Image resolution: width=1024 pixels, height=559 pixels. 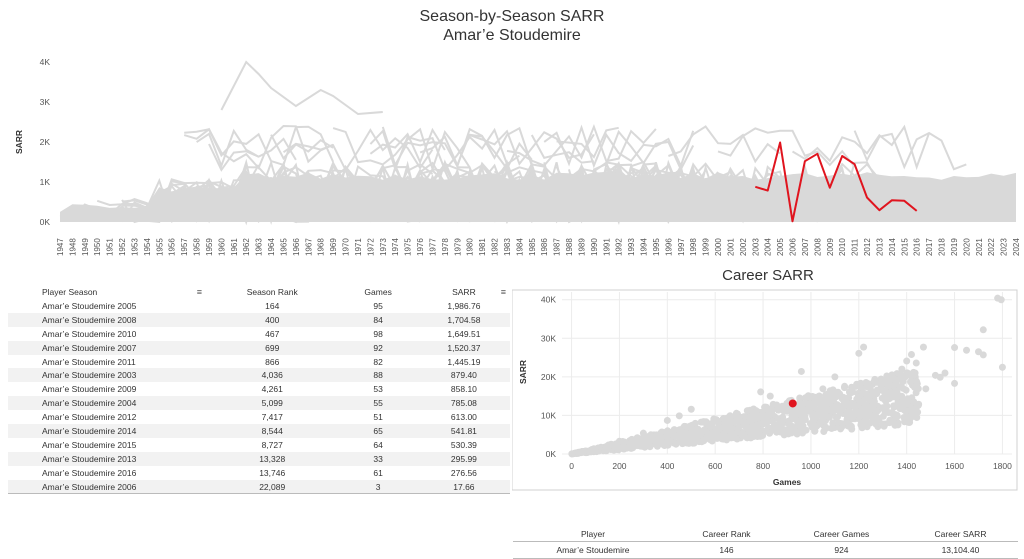 I want to click on x-tick-label: 2011, so click(x=855, y=247).